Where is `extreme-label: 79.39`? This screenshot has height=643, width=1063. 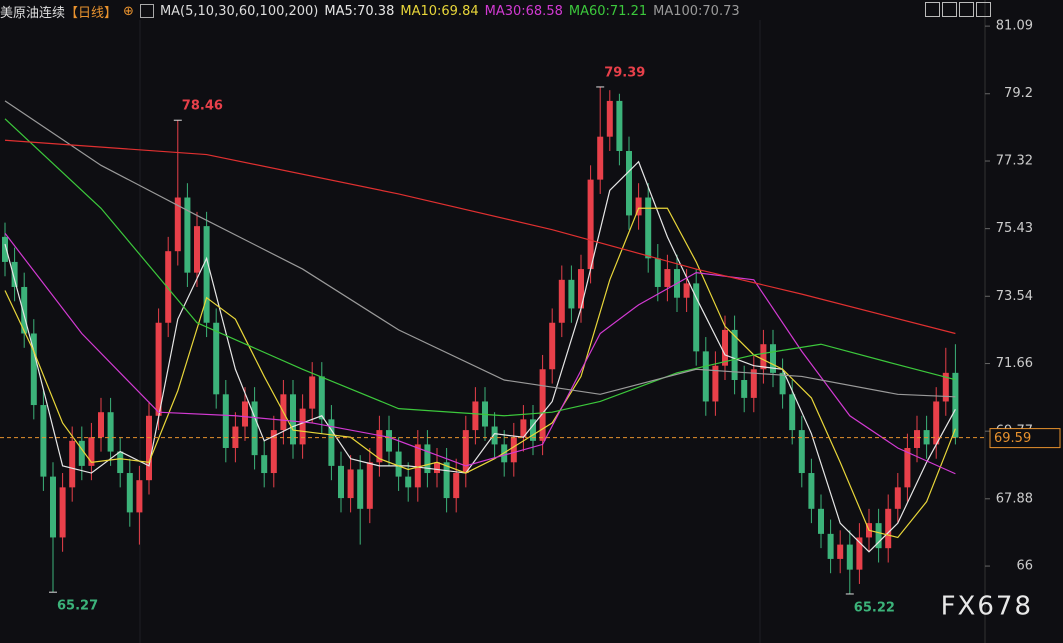
extreme-label: 79.39 is located at coordinates (624, 72).